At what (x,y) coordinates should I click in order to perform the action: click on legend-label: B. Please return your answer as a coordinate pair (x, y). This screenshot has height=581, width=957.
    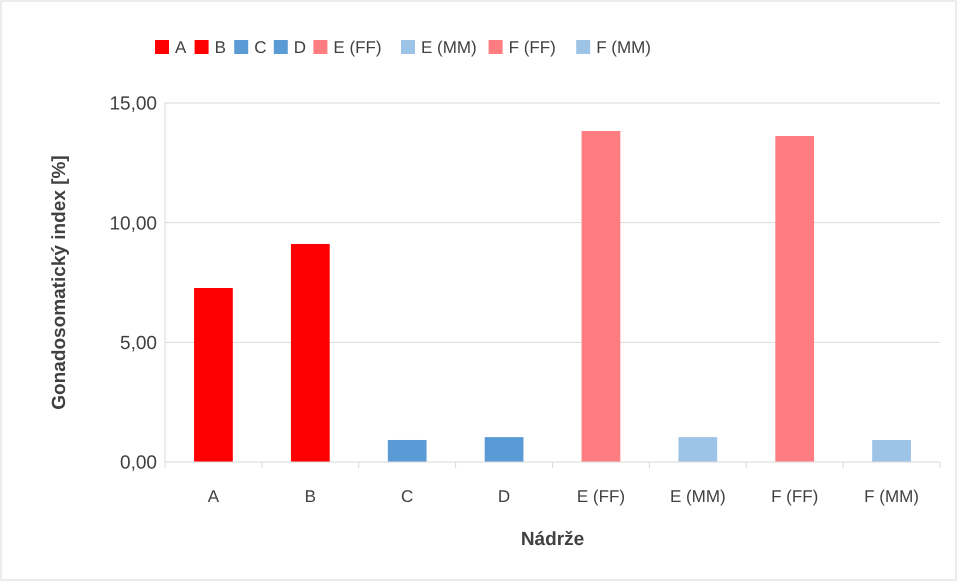
    Looking at the image, I should click on (220, 47).